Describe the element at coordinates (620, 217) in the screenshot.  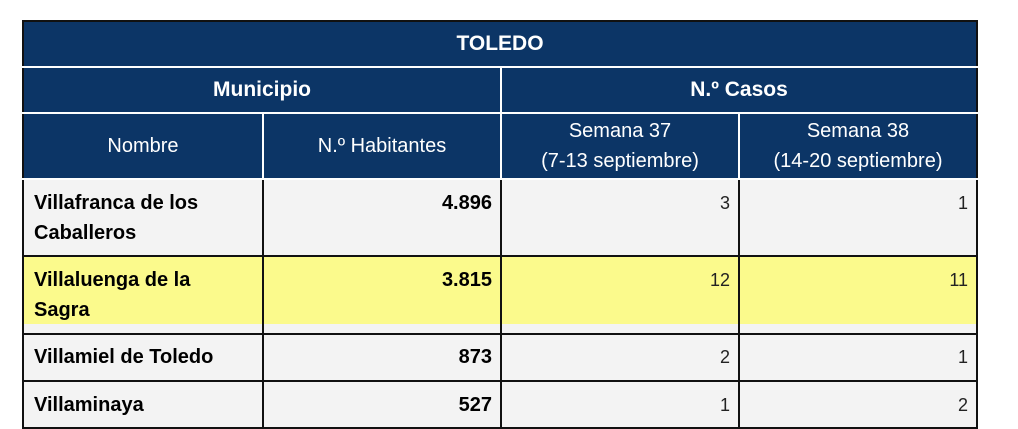
I see `cell-semana37: 3` at that location.